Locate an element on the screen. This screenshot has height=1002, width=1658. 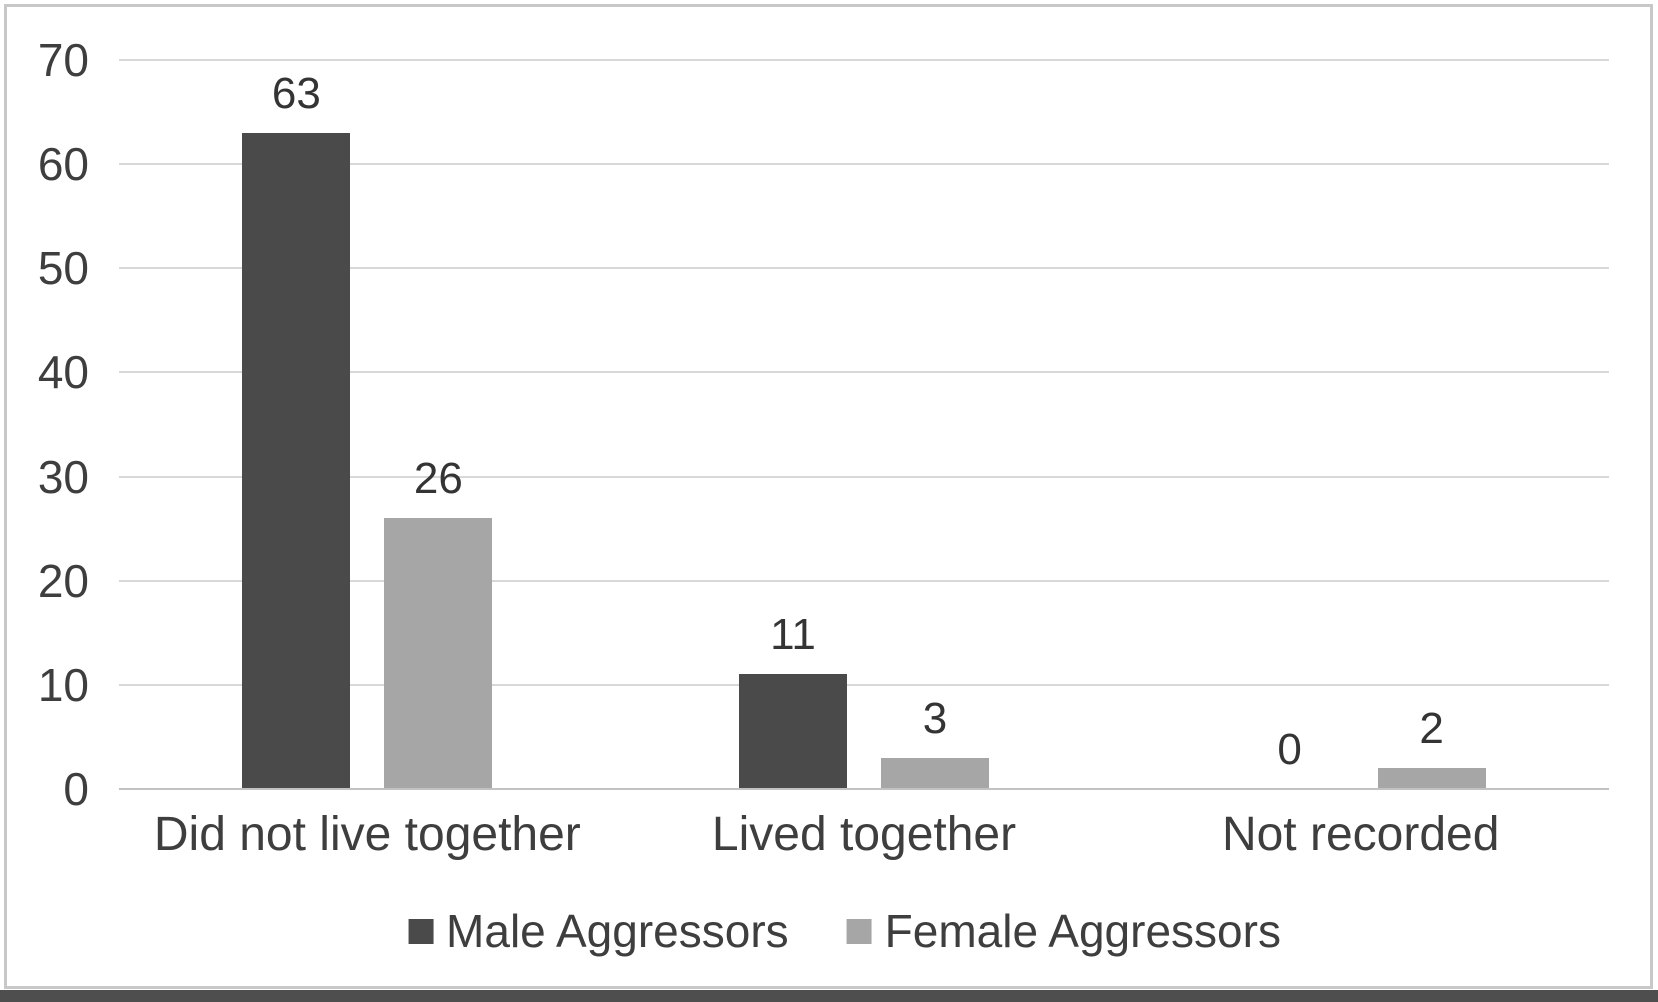
value-label-female-aggressors-did-not-live-together: 26 is located at coordinates (438, 479).